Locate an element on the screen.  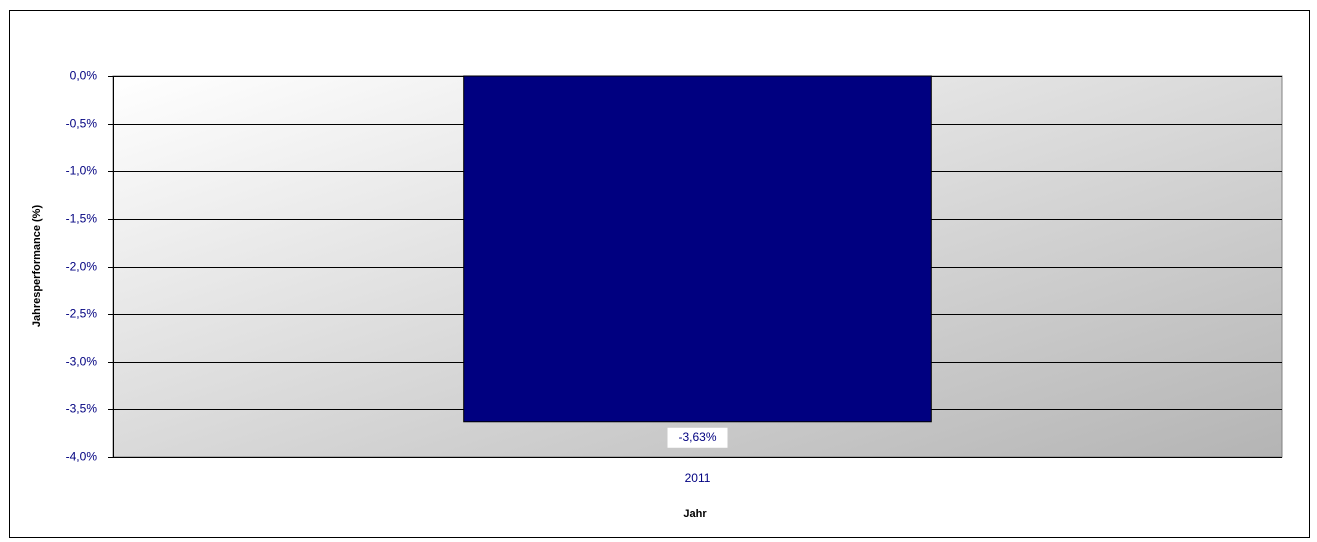
x-axis-title: Jahr is located at coordinates (695, 514).